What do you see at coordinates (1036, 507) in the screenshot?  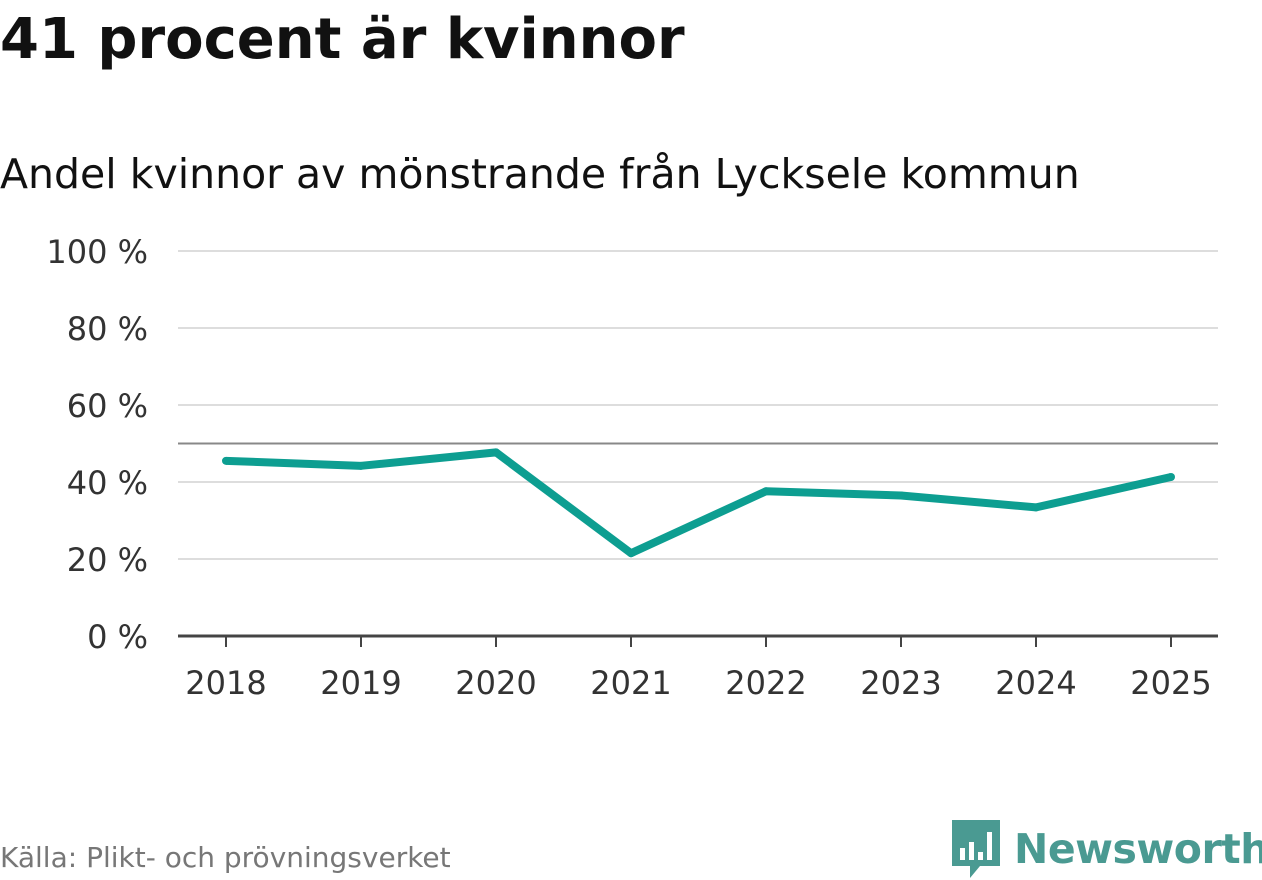 I see `data-point-2024` at bounding box center [1036, 507].